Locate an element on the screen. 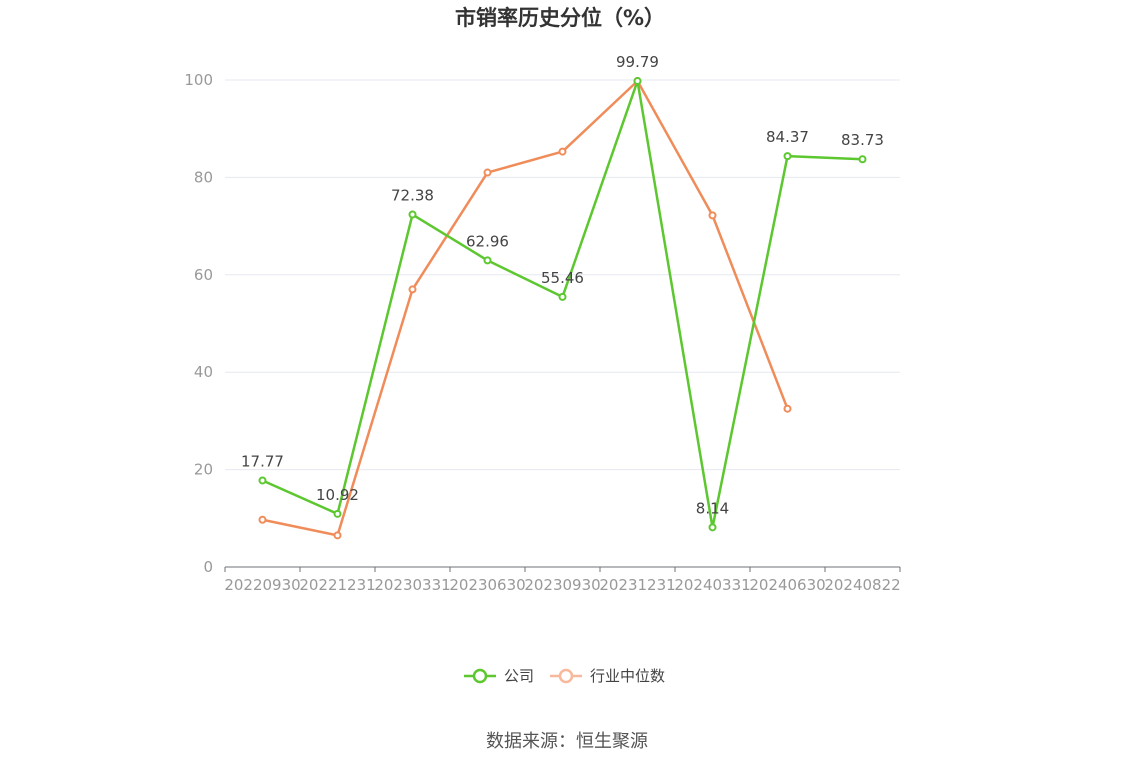 The height and width of the screenshot is (766, 1134). chart-title: 市销率历史分位（%） is located at coordinates (560, 18).